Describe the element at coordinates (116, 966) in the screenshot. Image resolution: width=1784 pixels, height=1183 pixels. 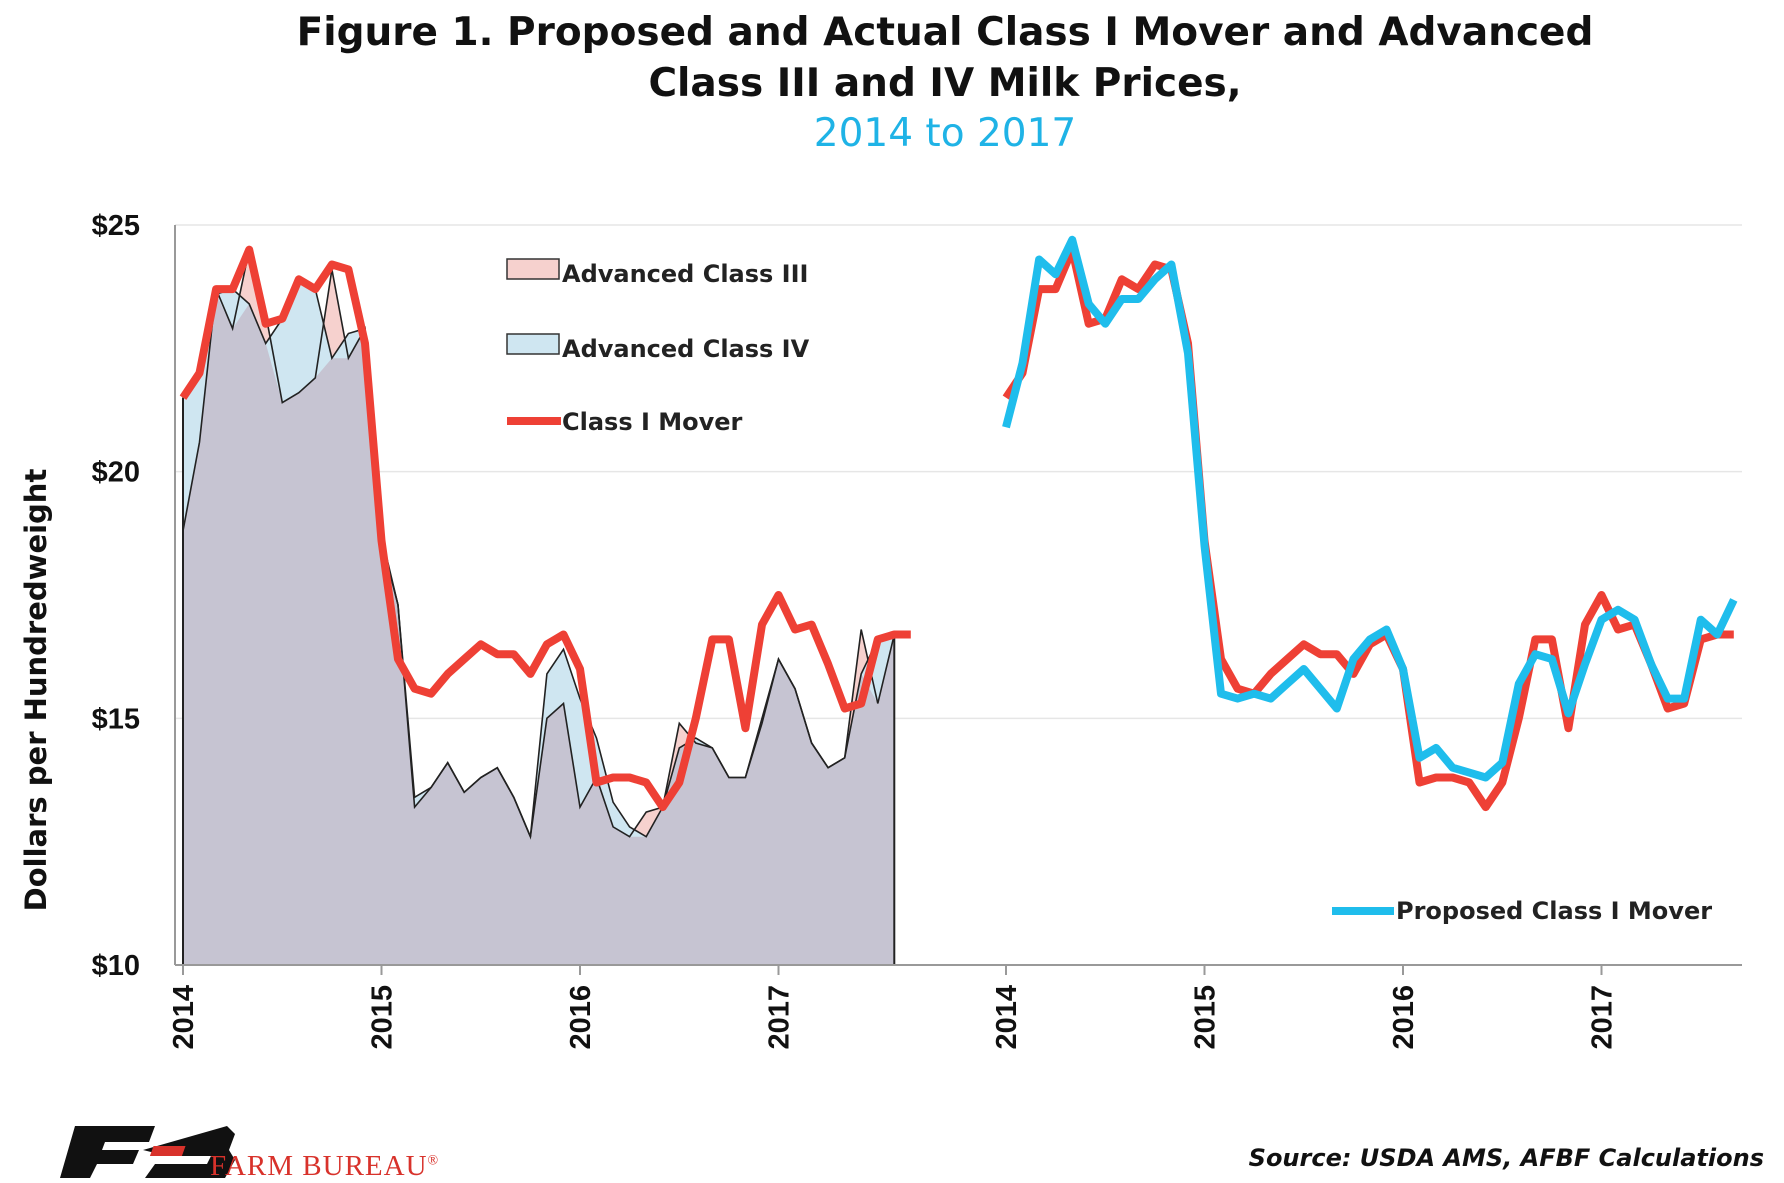
I see `y-tick-label: $10` at that location.